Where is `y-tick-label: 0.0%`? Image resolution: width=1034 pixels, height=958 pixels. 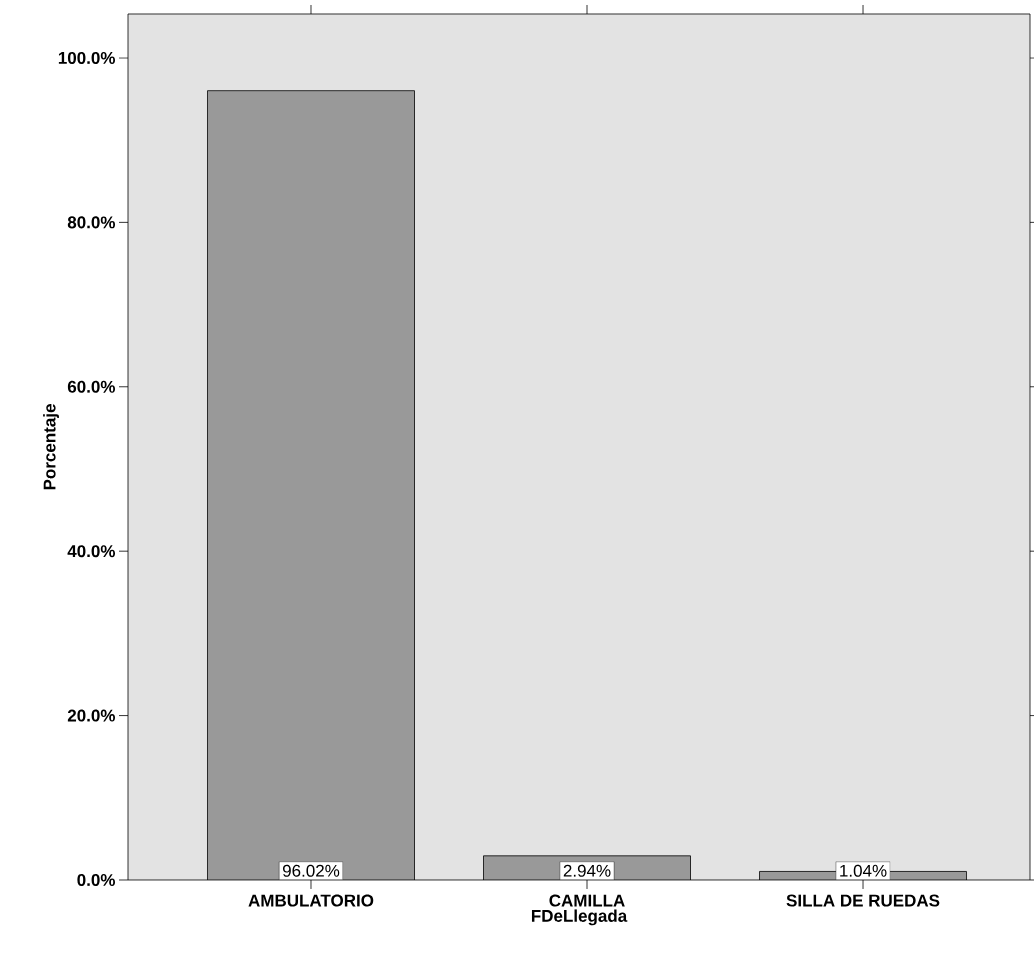 y-tick-label: 0.0% is located at coordinates (96, 880).